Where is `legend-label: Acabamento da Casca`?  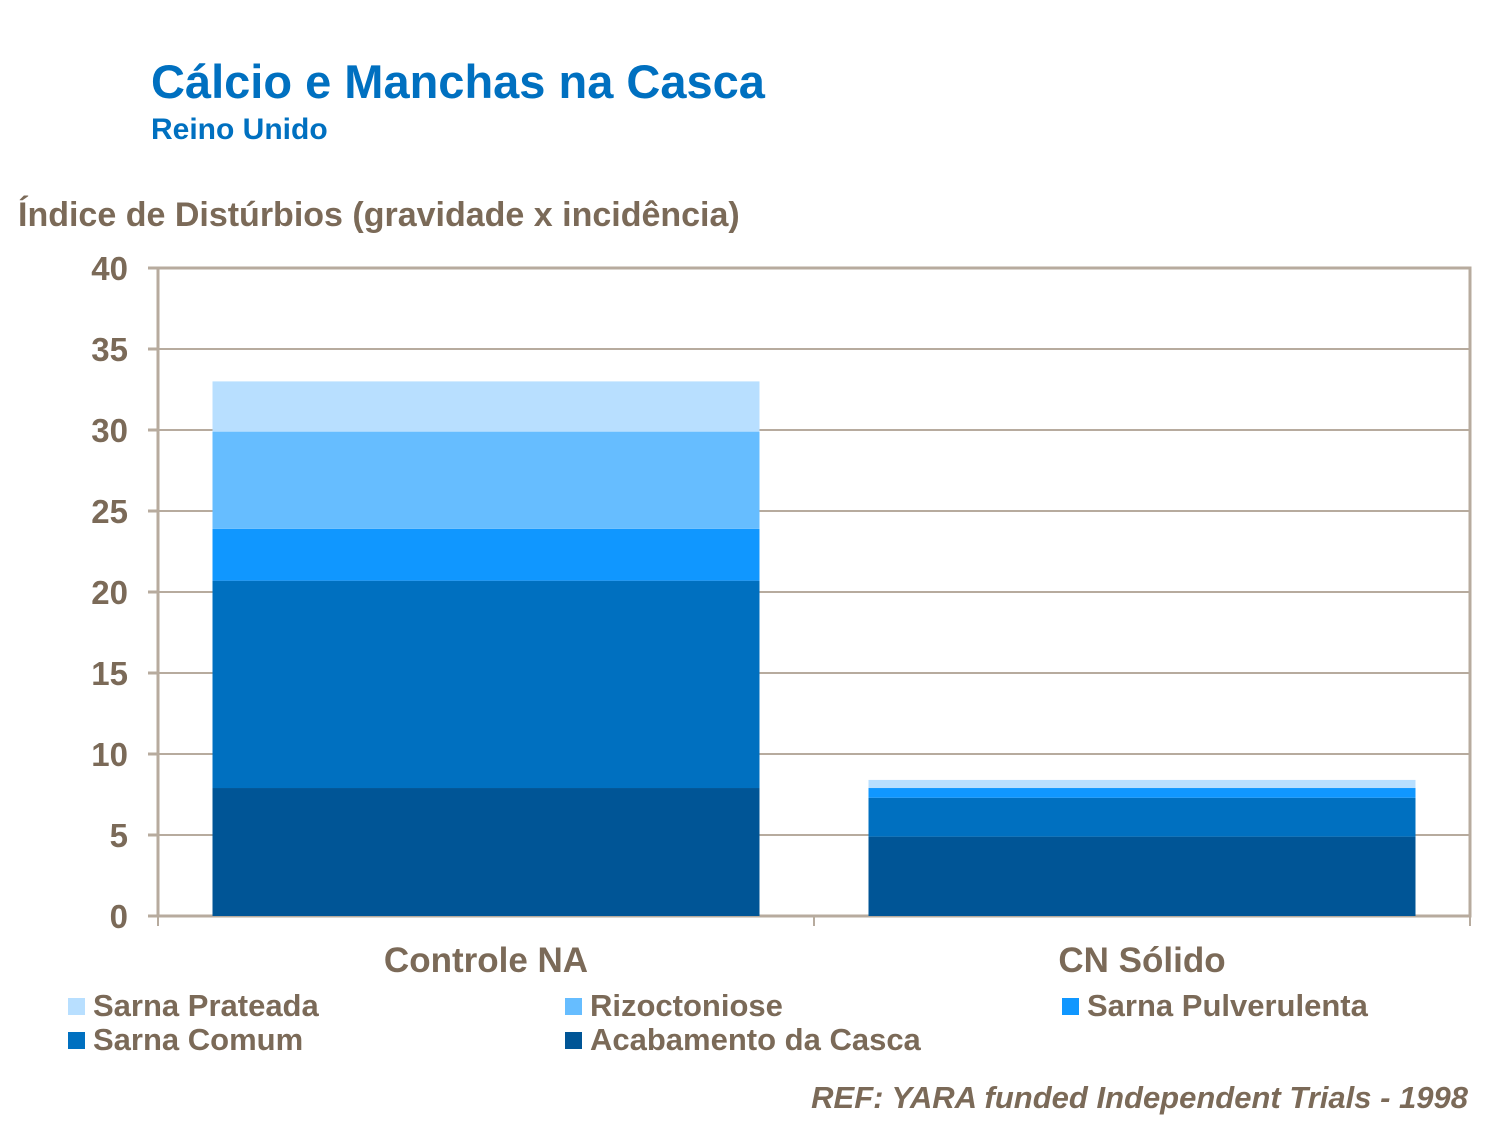
legend-label: Acabamento da Casca is located at coordinates (755, 1039).